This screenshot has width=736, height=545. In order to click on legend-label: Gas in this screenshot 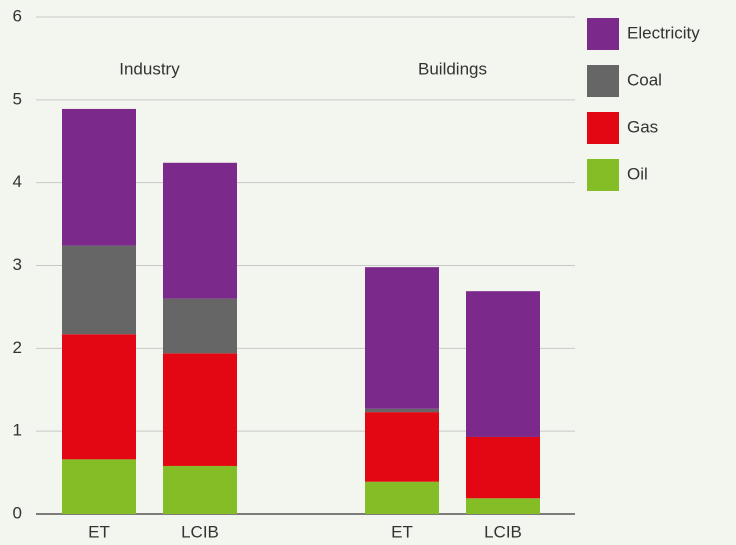, I will do `click(642, 126)`.